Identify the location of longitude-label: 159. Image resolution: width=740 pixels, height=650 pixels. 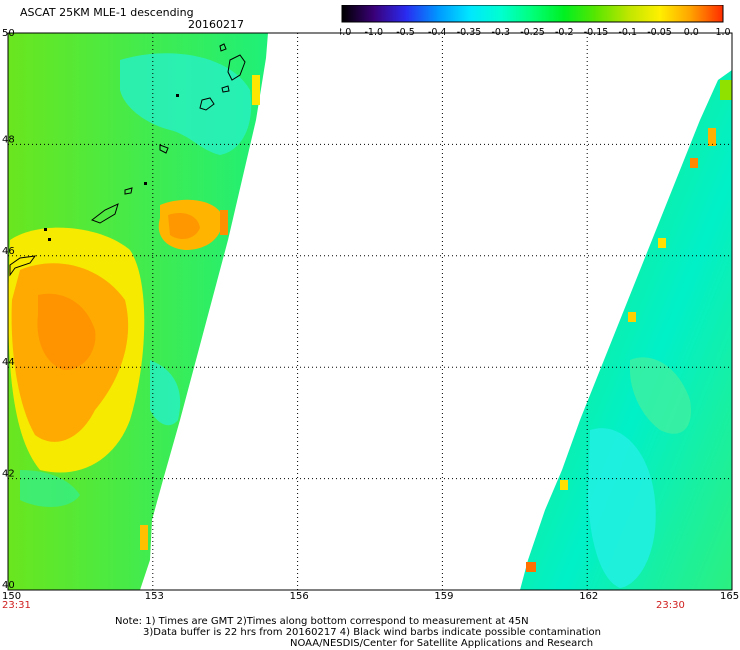
(443, 596).